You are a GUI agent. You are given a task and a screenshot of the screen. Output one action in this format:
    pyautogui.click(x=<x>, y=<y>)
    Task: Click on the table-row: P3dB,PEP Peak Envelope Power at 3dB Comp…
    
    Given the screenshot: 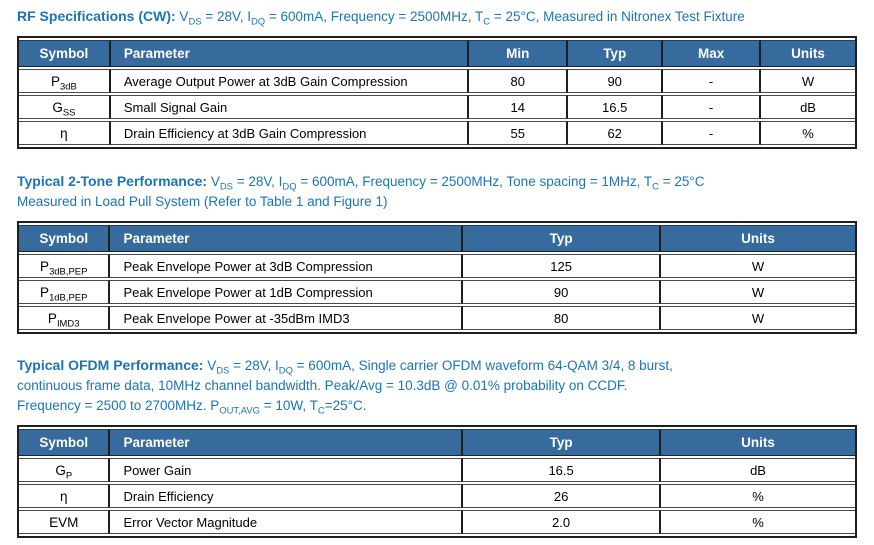 What is the action you would take?
    pyautogui.click(x=437, y=266)
    